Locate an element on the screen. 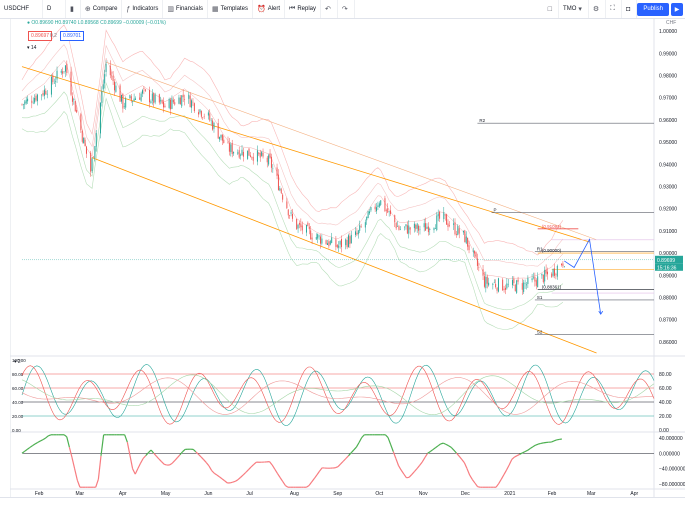 The image size is (685, 510). osc-trend-line is located at coordinates (338, 395).